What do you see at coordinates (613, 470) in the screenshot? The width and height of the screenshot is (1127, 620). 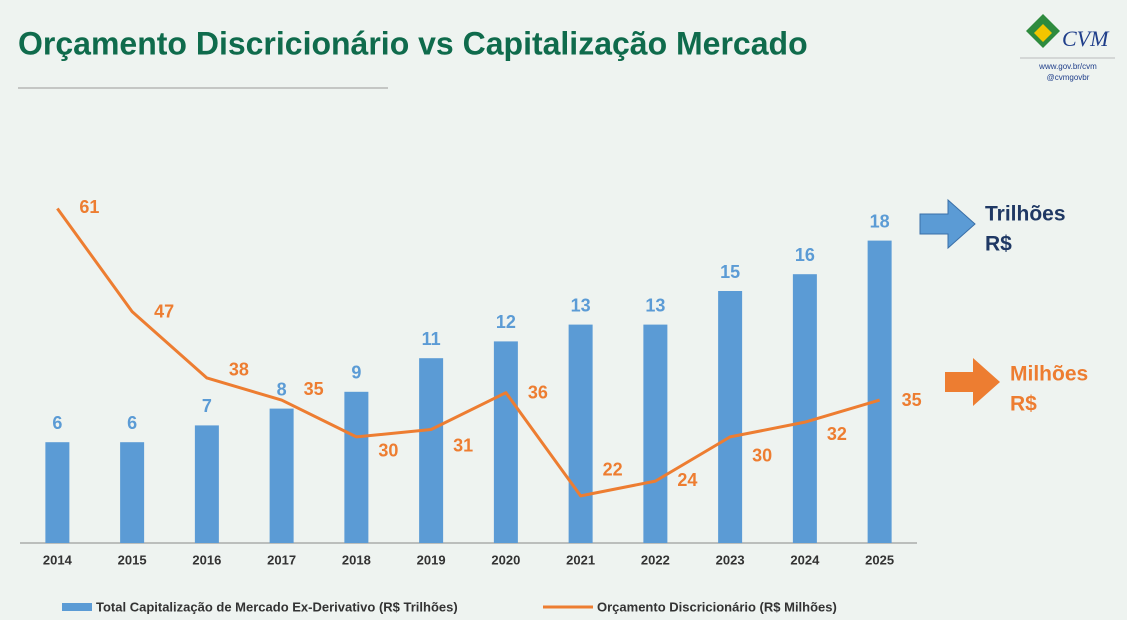 I see `line-label: 22` at bounding box center [613, 470].